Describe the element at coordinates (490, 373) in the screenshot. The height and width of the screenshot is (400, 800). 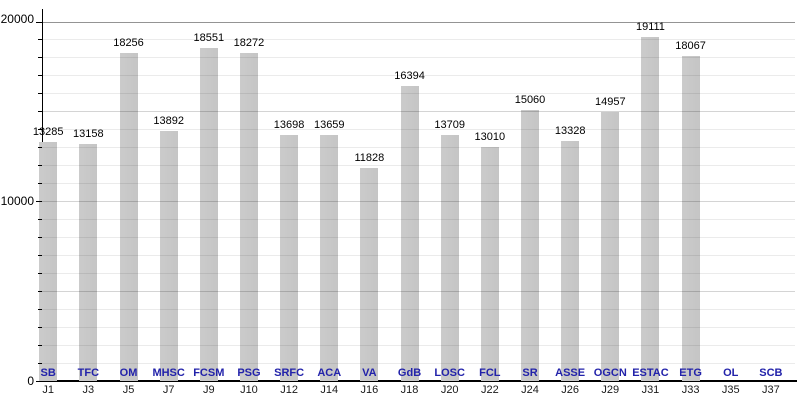
I see `team-label-FCL: FCL` at that location.